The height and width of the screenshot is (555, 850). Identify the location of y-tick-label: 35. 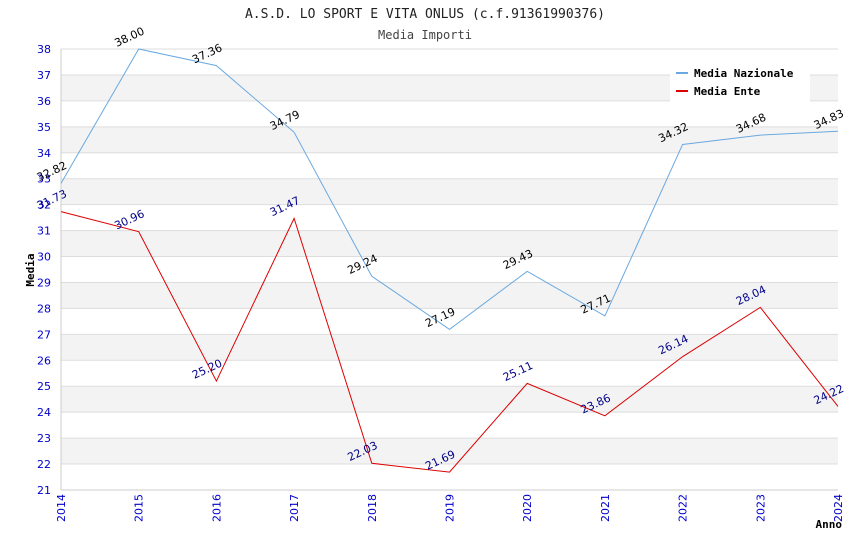
(44, 127).